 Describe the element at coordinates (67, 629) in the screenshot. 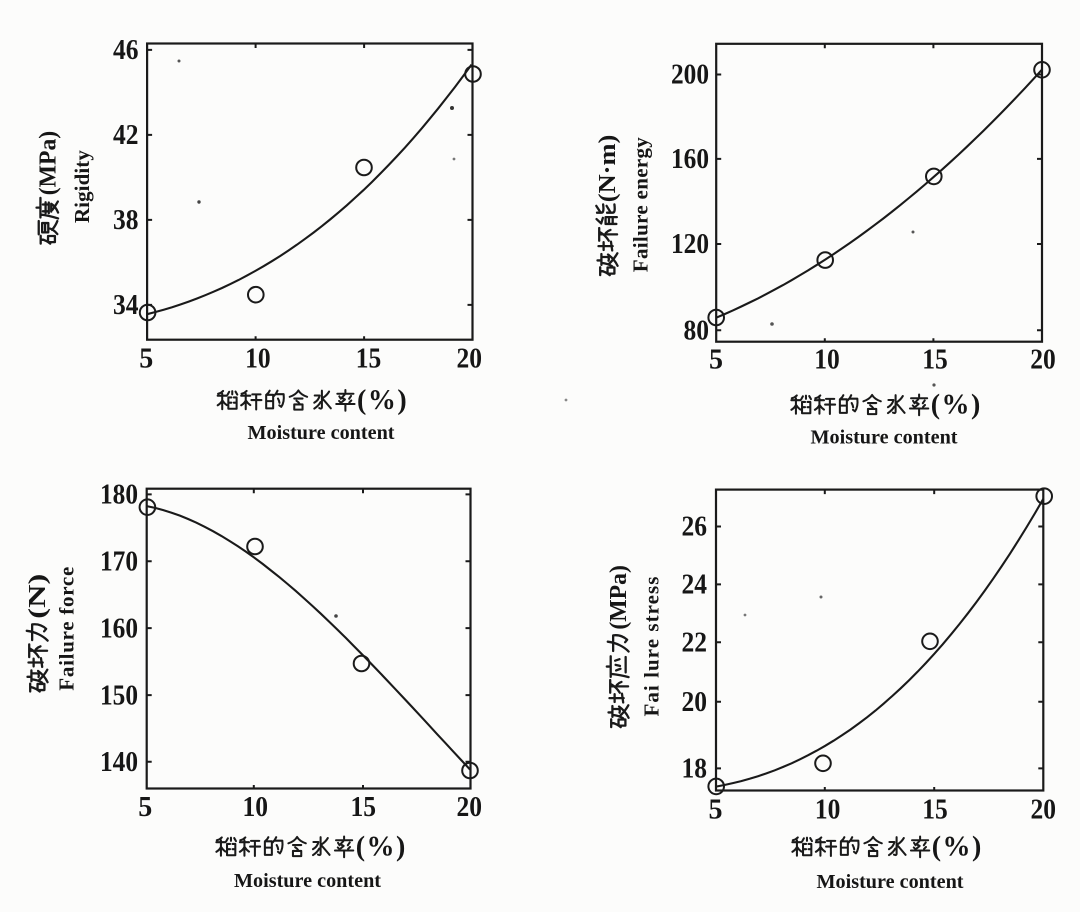

I see `svg-text: Failure force` at that location.